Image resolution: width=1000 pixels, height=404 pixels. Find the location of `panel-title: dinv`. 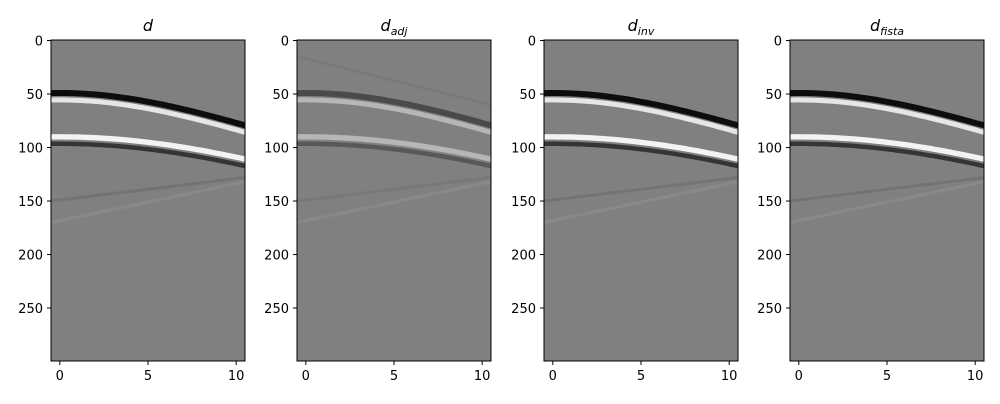

panel-title: dinv is located at coordinates (641, 27).